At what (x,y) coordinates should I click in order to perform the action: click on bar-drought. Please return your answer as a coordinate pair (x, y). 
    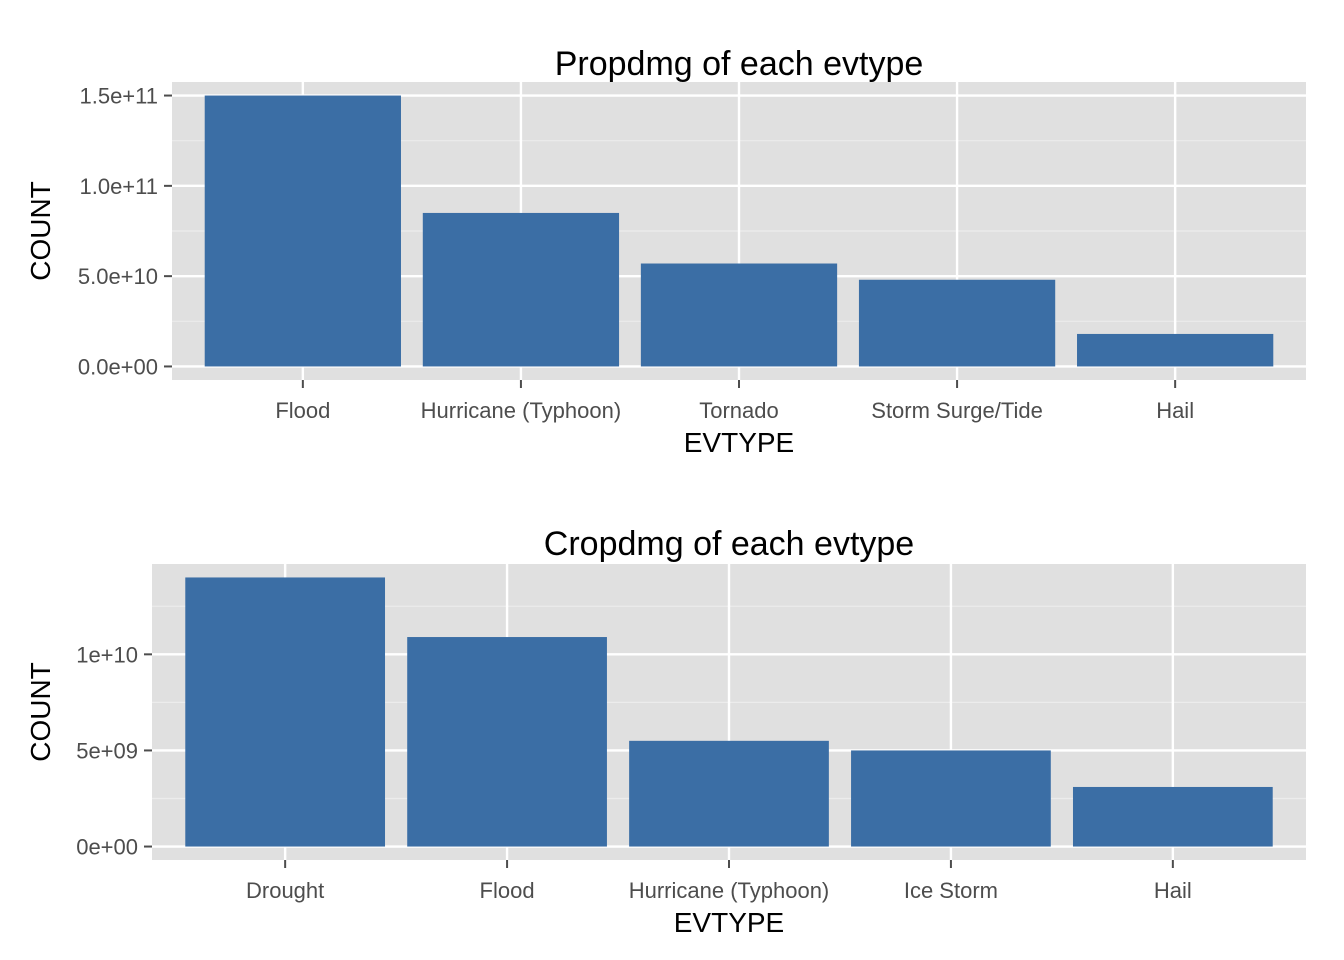
    Looking at the image, I should click on (285, 712).